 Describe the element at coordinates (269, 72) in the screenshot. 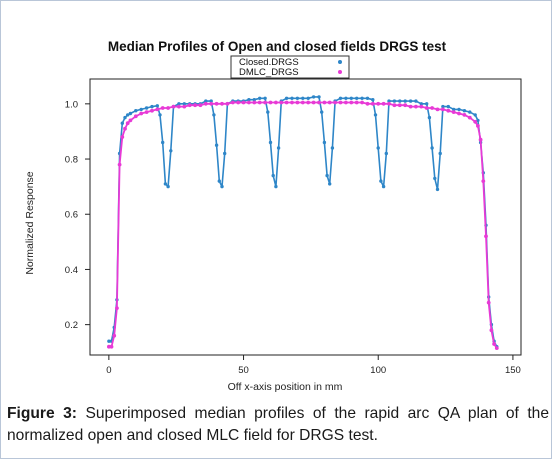

I see `legend-entry-label: DMLC_DRGS` at that location.